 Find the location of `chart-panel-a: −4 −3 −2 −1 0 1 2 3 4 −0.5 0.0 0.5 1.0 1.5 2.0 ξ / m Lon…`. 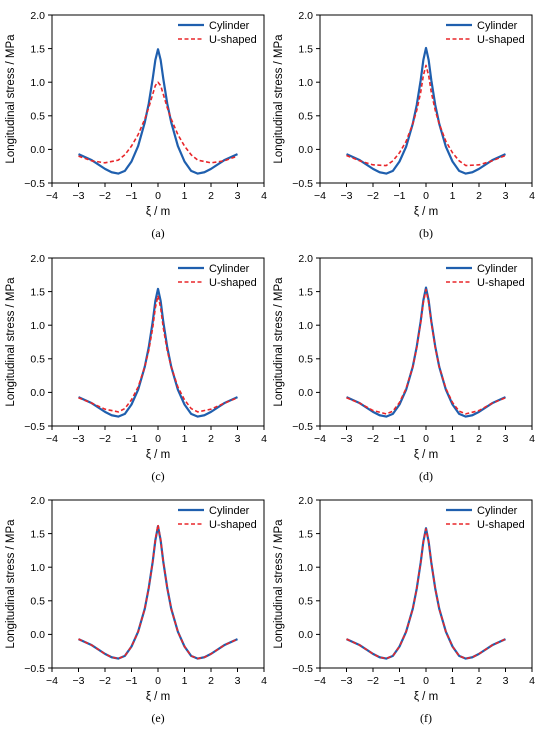

chart-panel-a: −4 −3 −2 −1 0 1 2 3 4 −0.5 0.0 0.5 1.0 1.5 2.0 ξ / m Lon… is located at coordinates (136, 125).